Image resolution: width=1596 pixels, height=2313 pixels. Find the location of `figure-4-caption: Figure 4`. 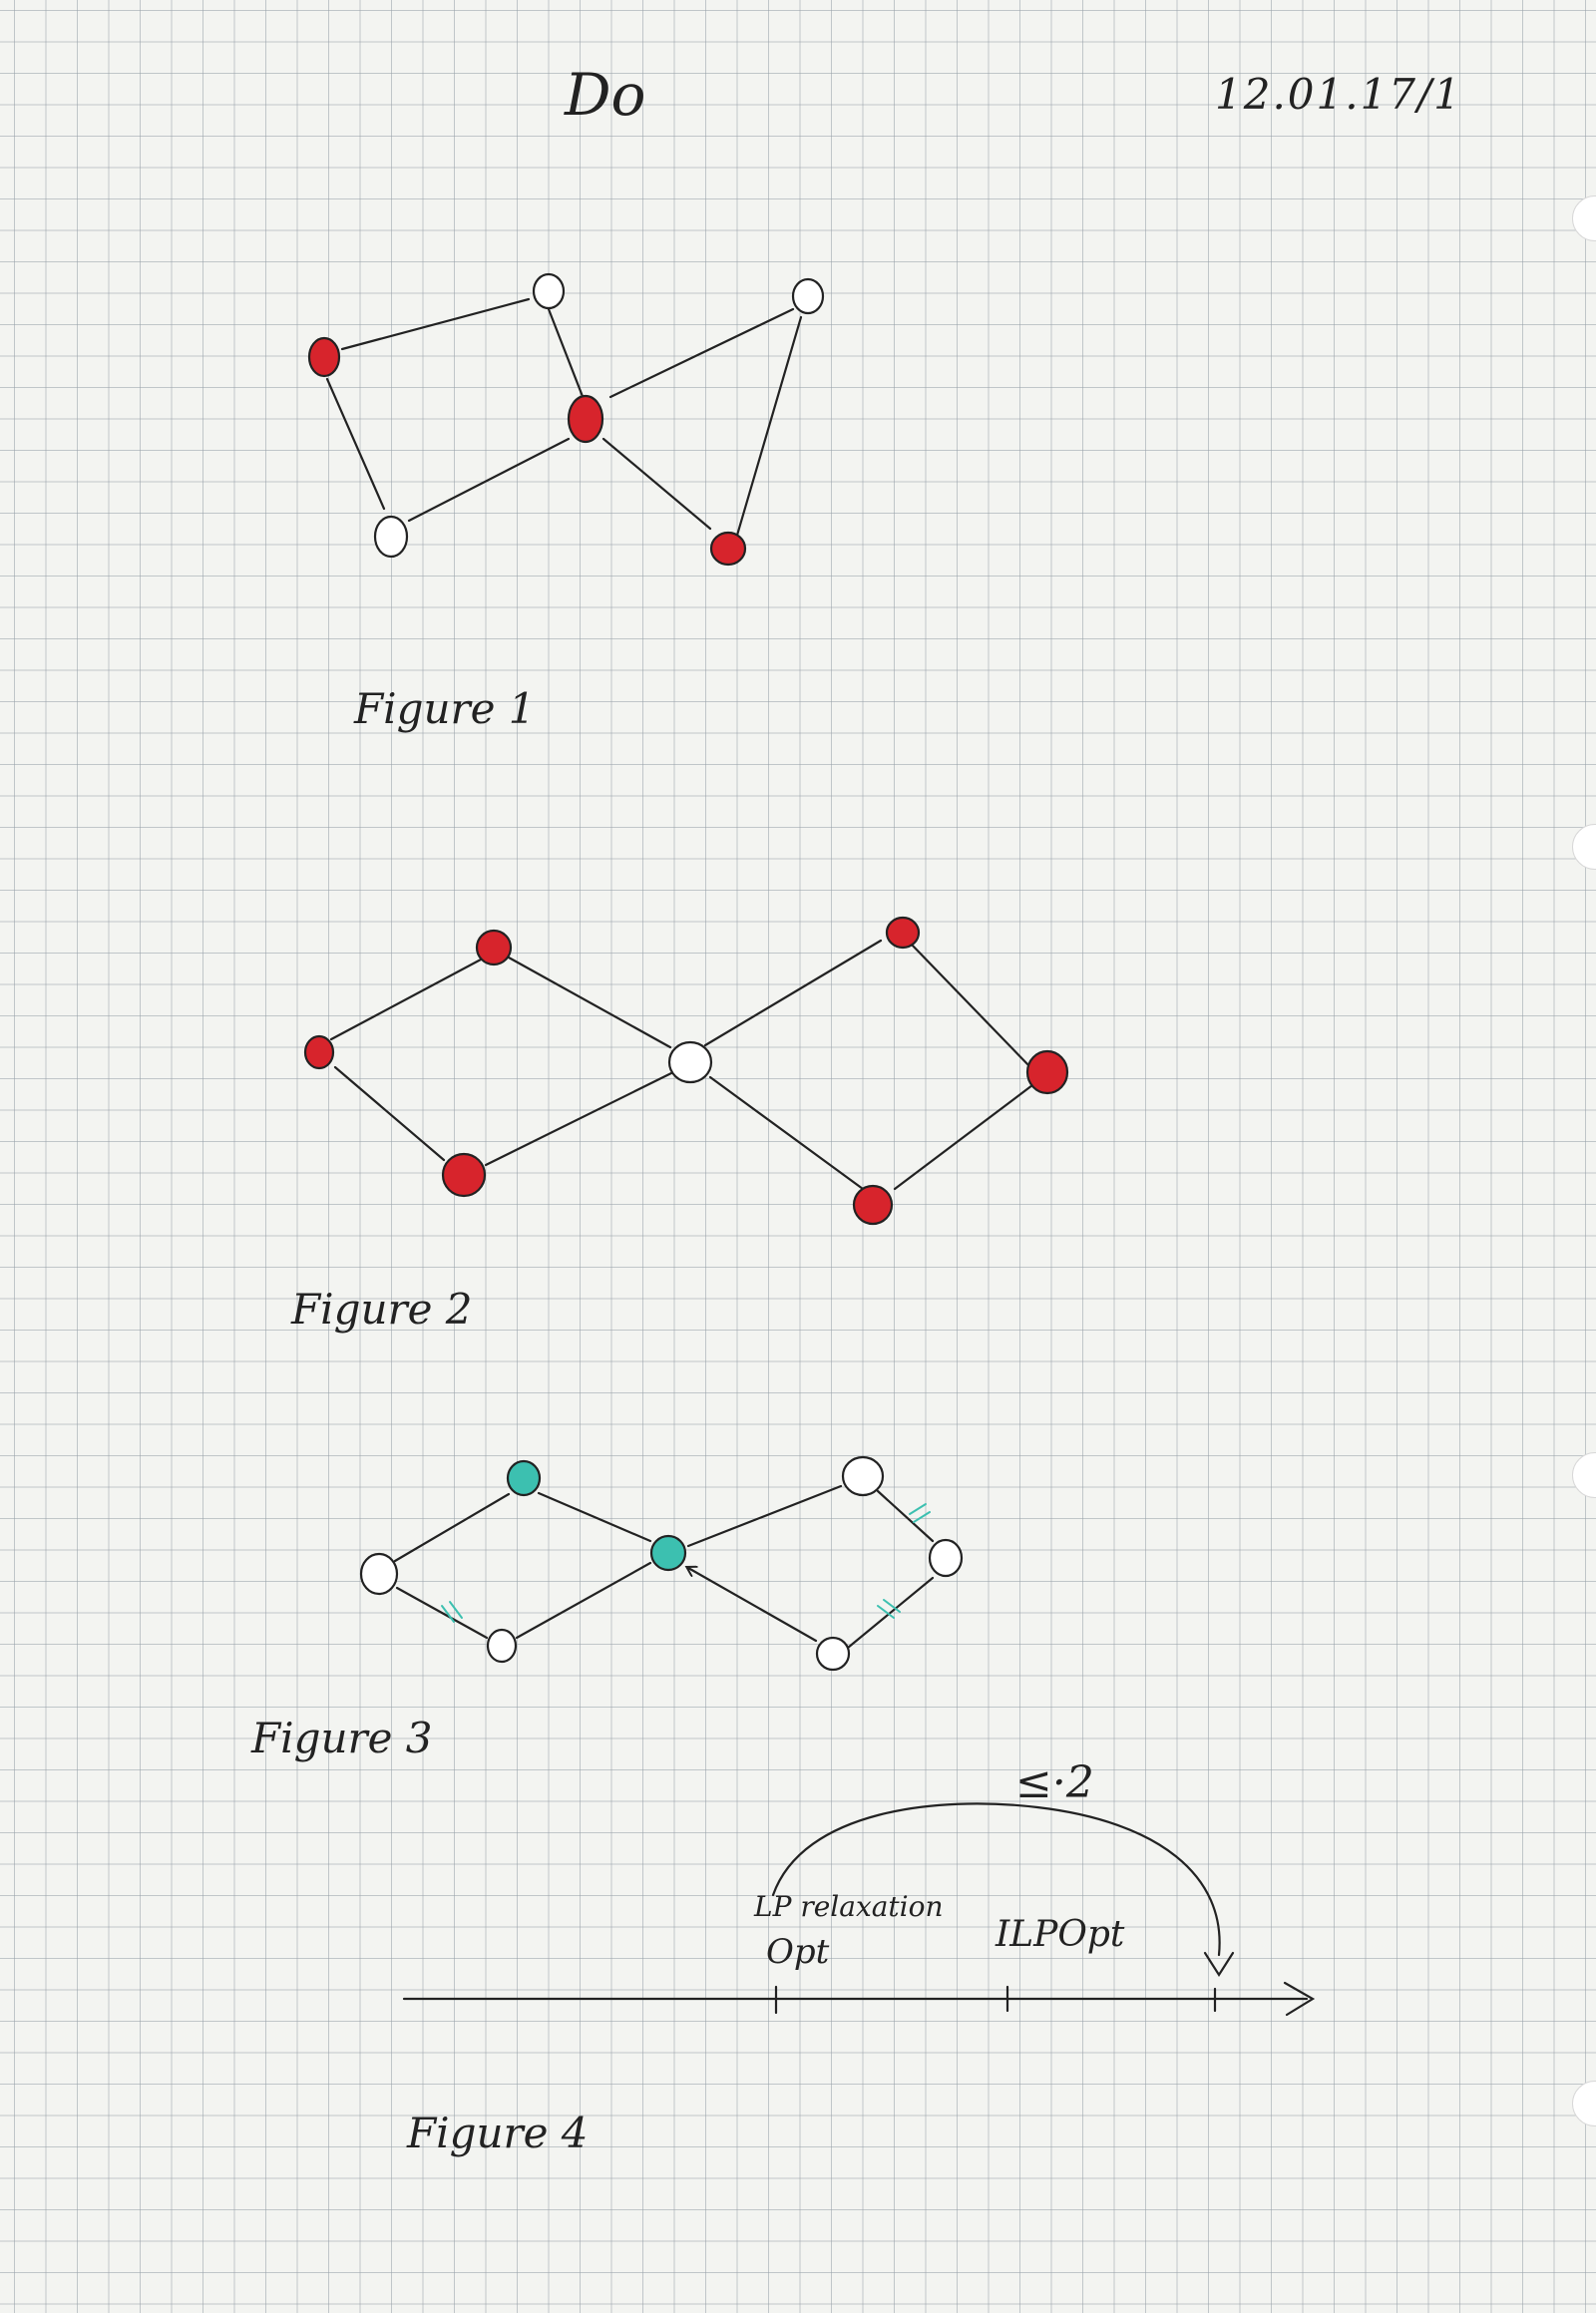

figure-4-caption: Figure 4 is located at coordinates (498, 2133).